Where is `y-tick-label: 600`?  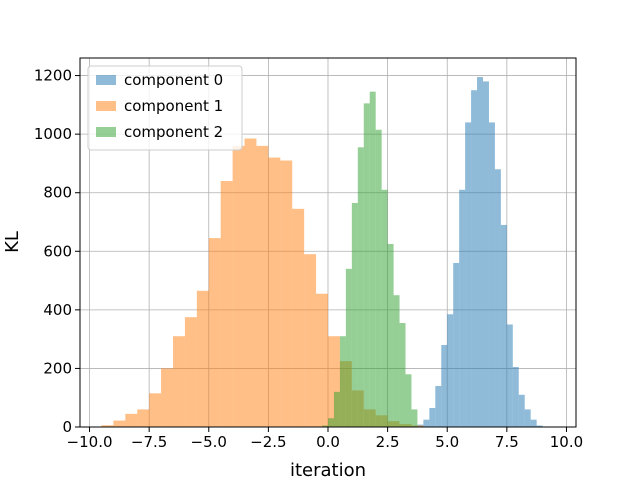
y-tick-label: 600 is located at coordinates (57, 251).